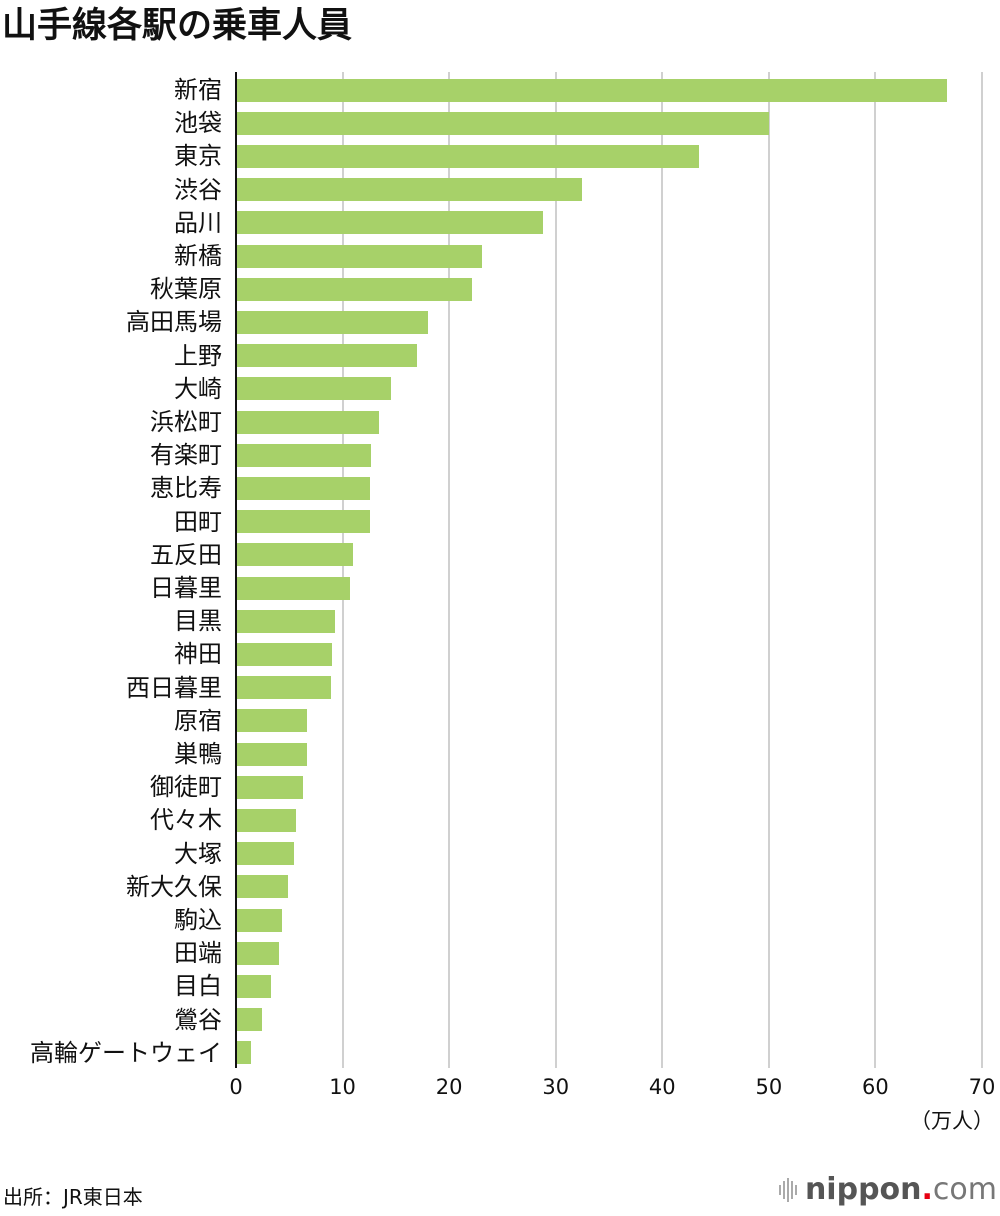 The image size is (1000, 1216). I want to click on logo-bars-icon, so click(787, 1189).